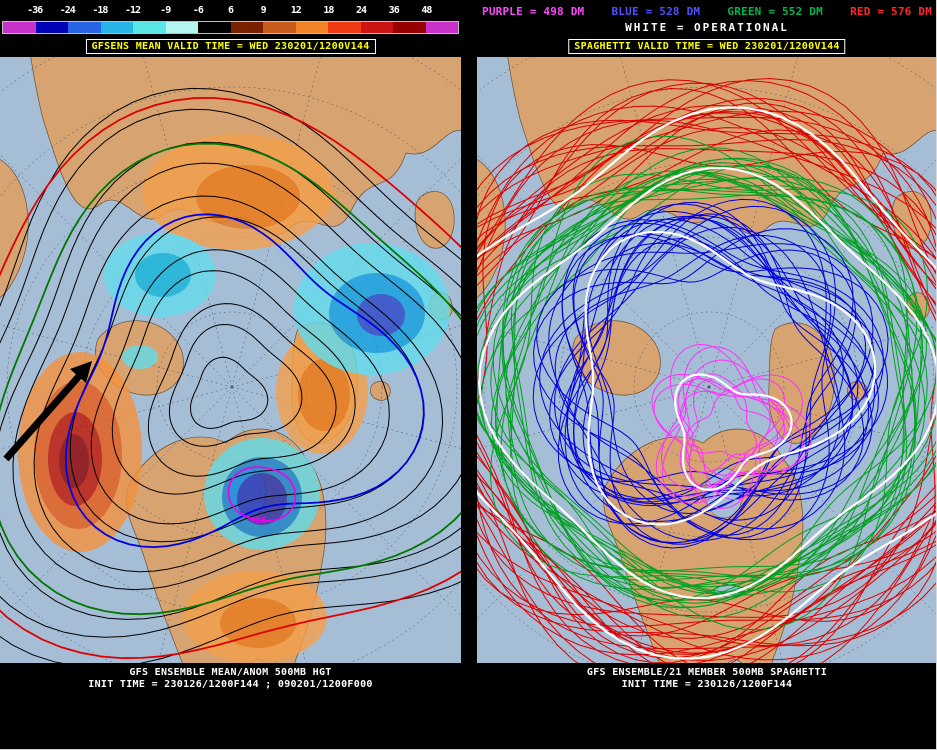  I want to click on legend-item: GREEN = 552 DM, so click(775, 11).